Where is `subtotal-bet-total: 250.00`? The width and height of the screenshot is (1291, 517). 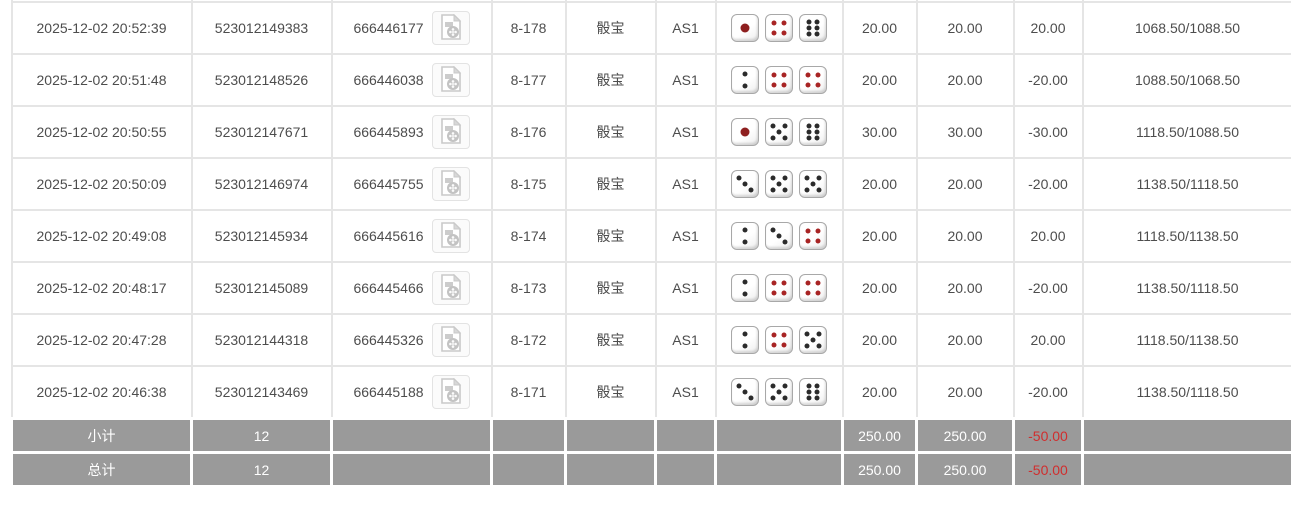 subtotal-bet-total: 250.00 is located at coordinates (879, 435).